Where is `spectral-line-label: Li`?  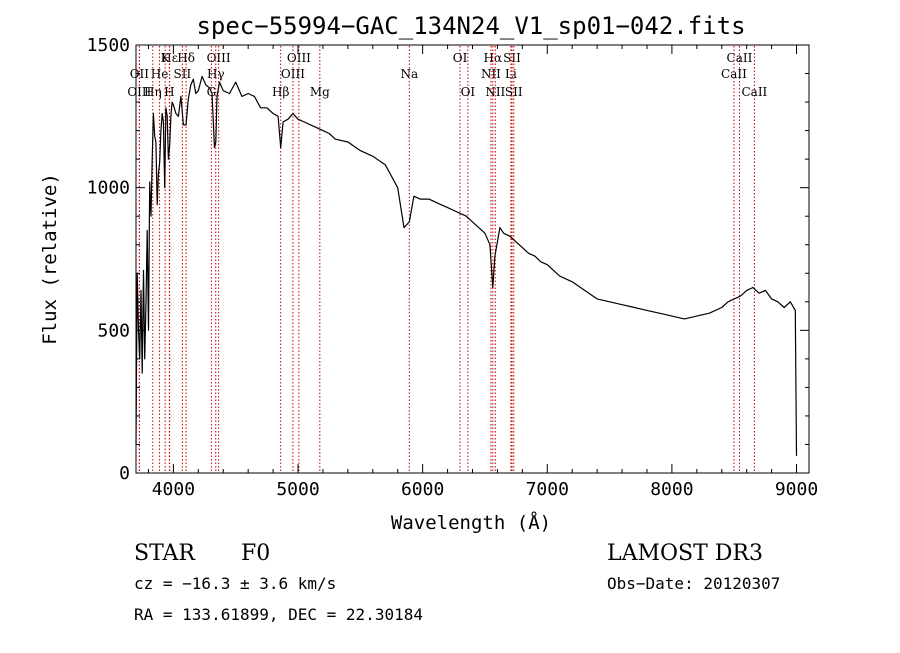 spectral-line-label: Li is located at coordinates (511, 74).